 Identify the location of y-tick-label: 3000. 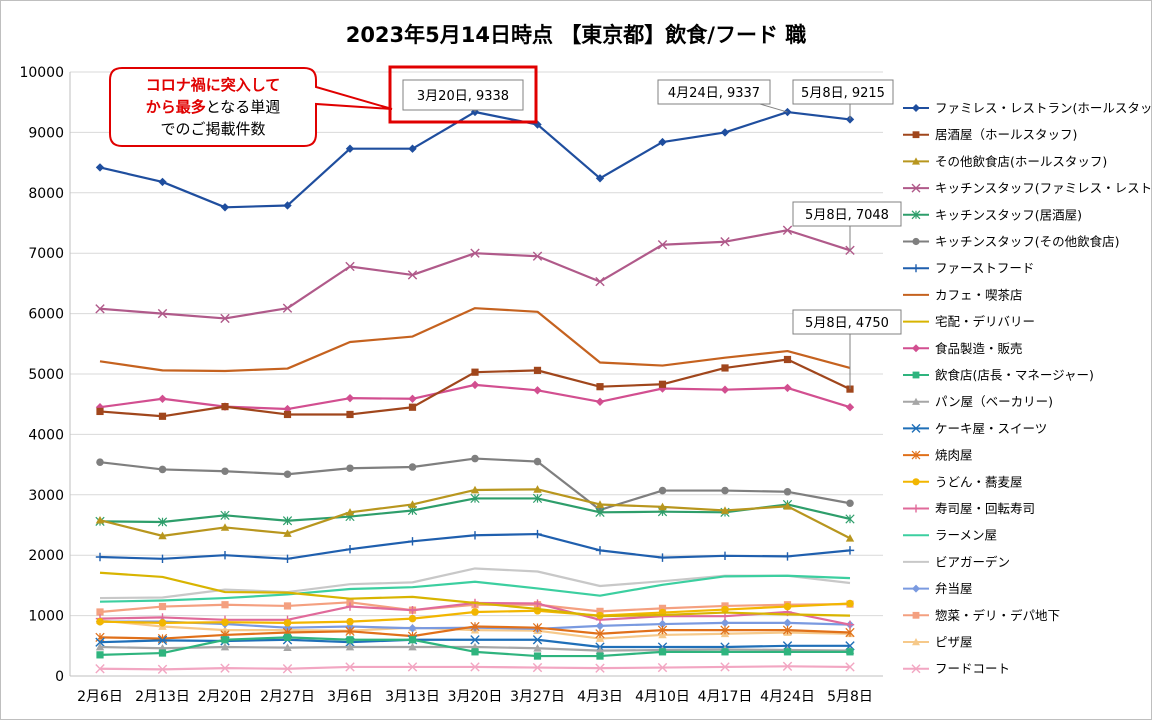
(46, 496).